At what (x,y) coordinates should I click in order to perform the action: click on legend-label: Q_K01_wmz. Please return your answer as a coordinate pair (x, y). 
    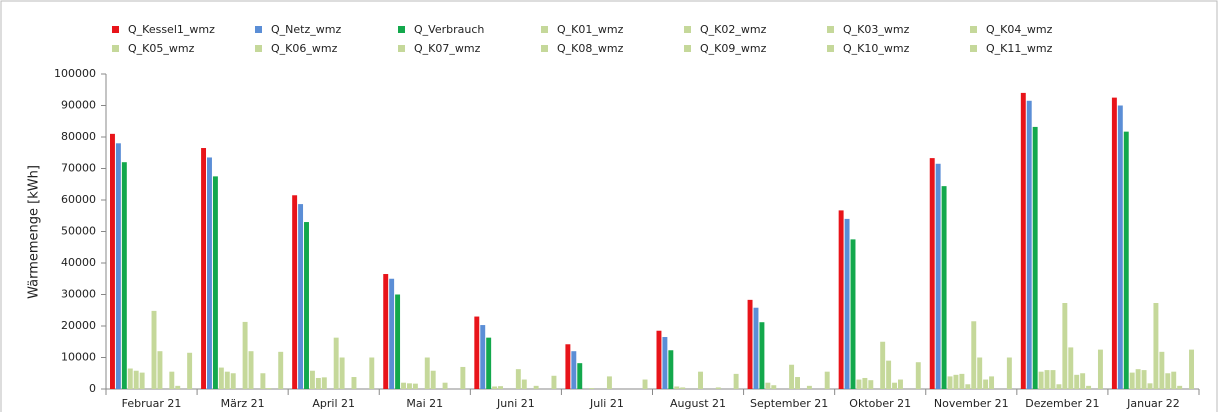
    Looking at the image, I should click on (590, 29).